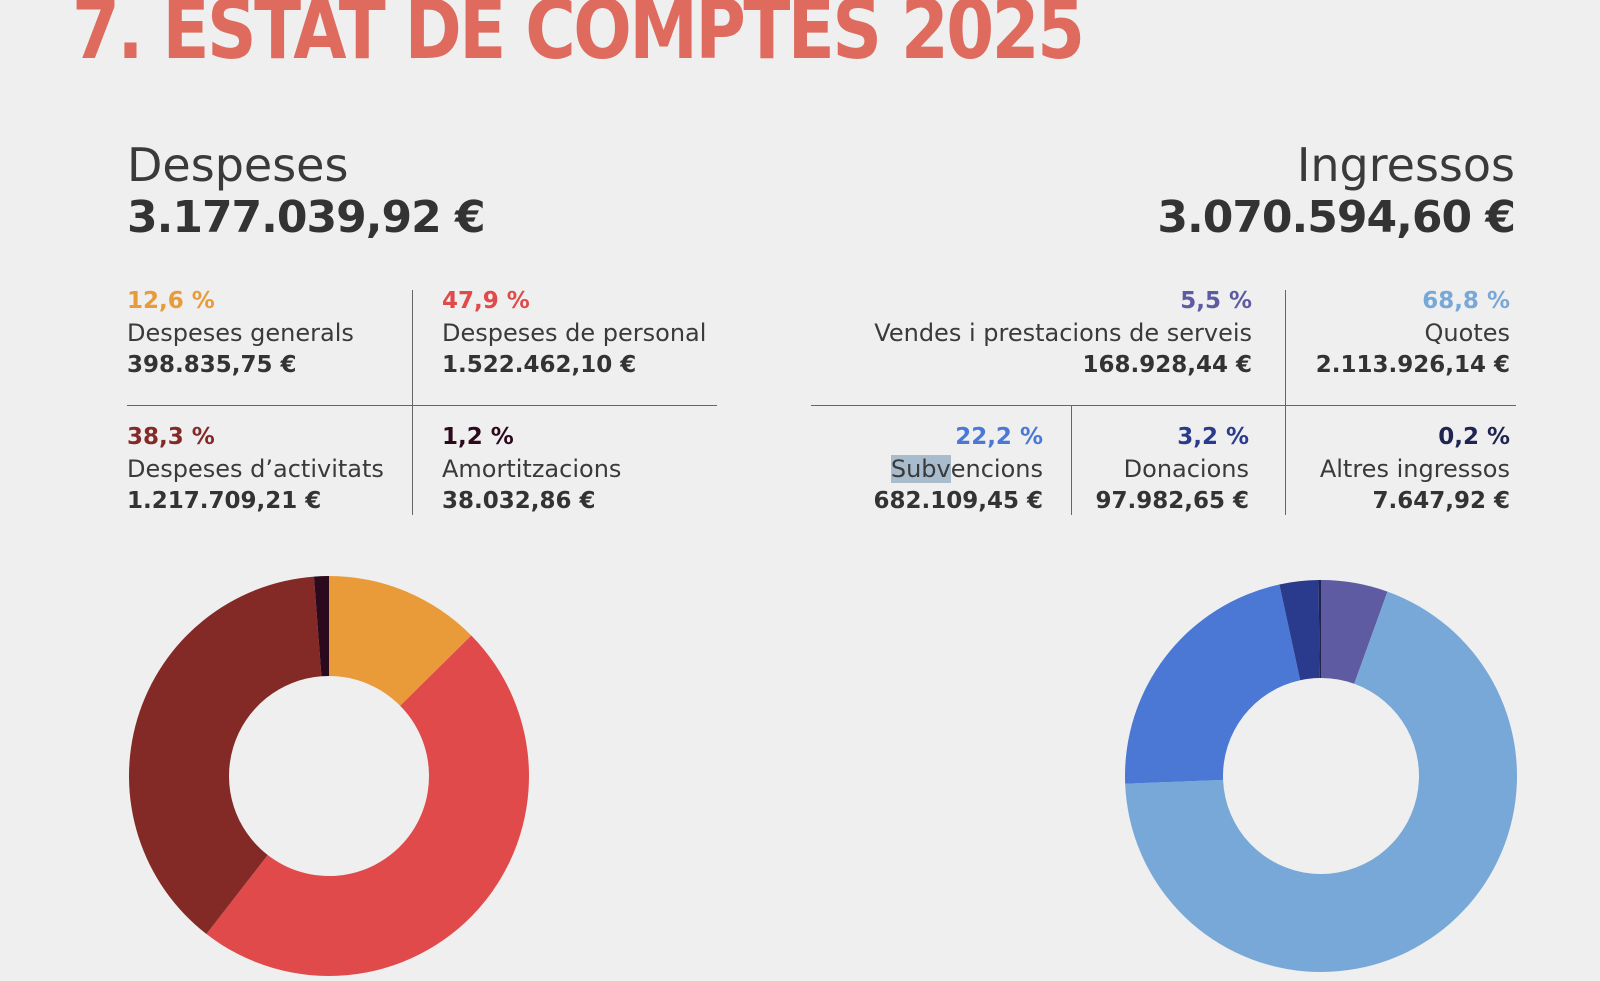 This screenshot has height=981, width=1600. I want to click on despeses-grid-vline, so click(412, 402).